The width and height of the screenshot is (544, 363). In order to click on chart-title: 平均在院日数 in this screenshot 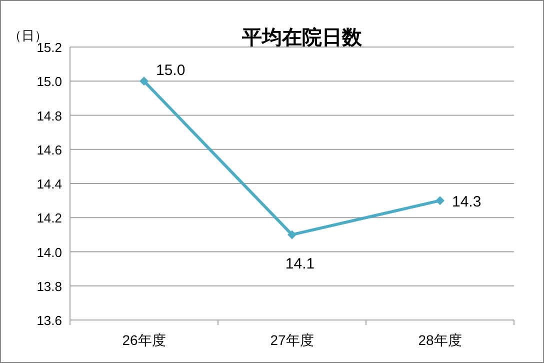, I will do `click(302, 37)`.